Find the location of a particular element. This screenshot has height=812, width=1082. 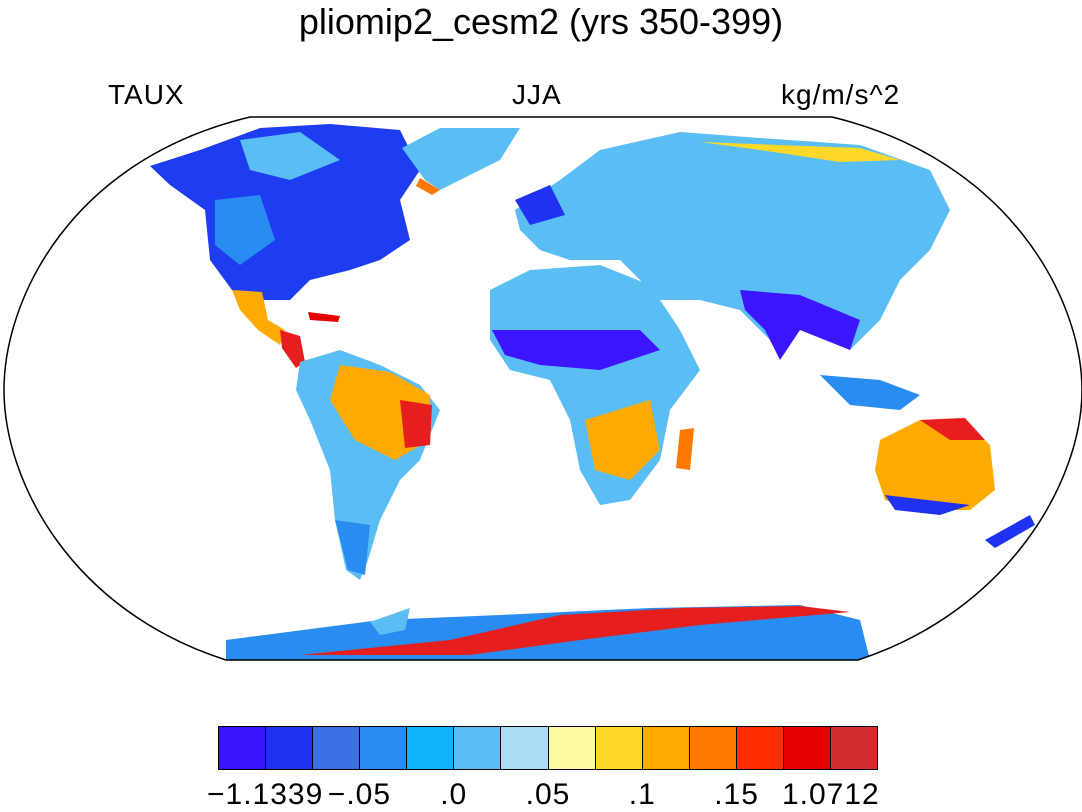

land-central-america is located at coordinates (292, 349).